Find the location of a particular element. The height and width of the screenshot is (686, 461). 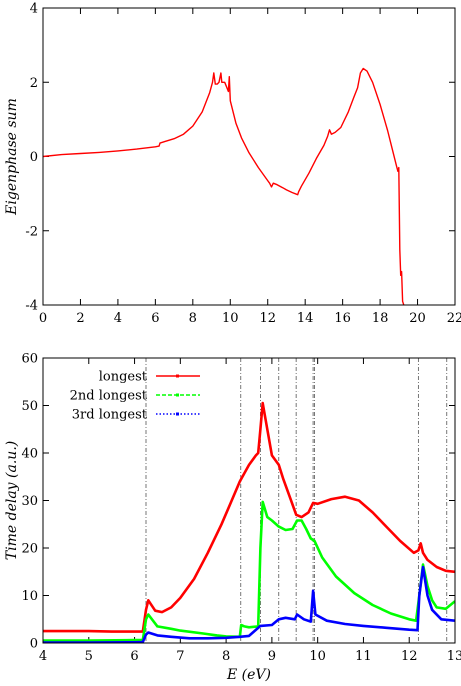

y-tick-label: 30 is located at coordinates (29, 501).